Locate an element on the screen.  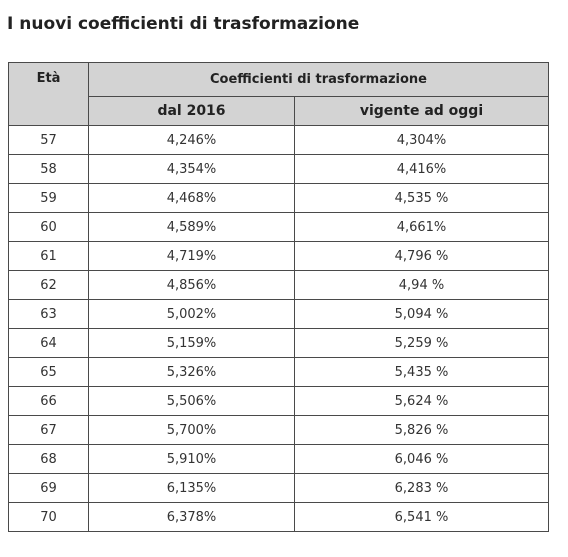
cell-vigente: 5,435 % is located at coordinates (421, 372).